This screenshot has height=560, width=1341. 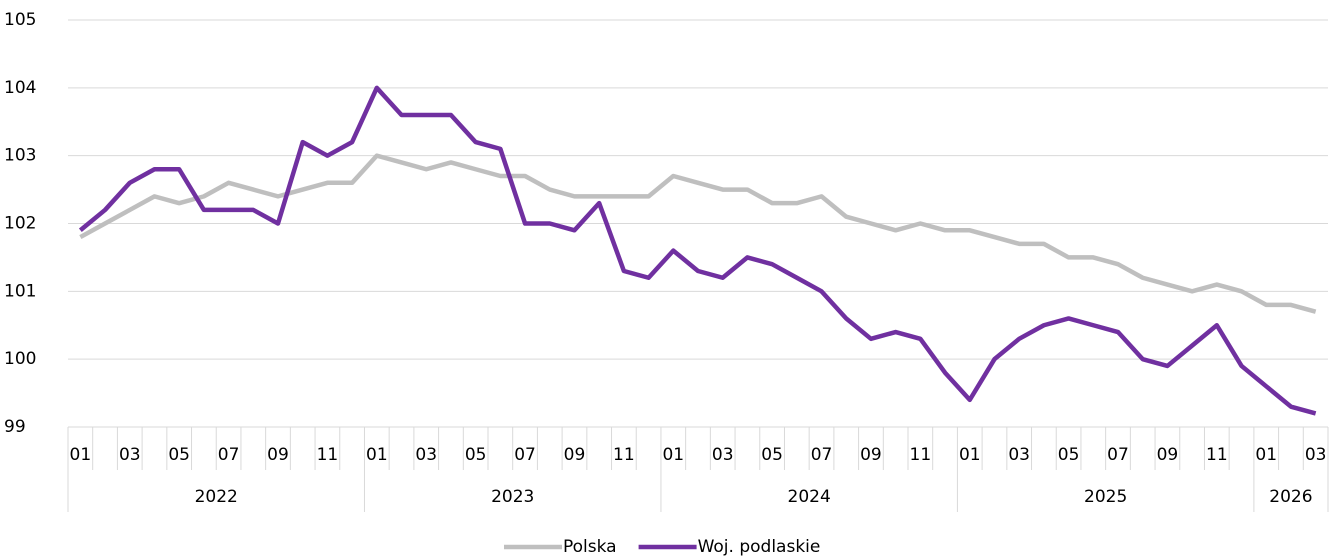 I want to click on y-tick-label: 104, so click(x=20, y=88).